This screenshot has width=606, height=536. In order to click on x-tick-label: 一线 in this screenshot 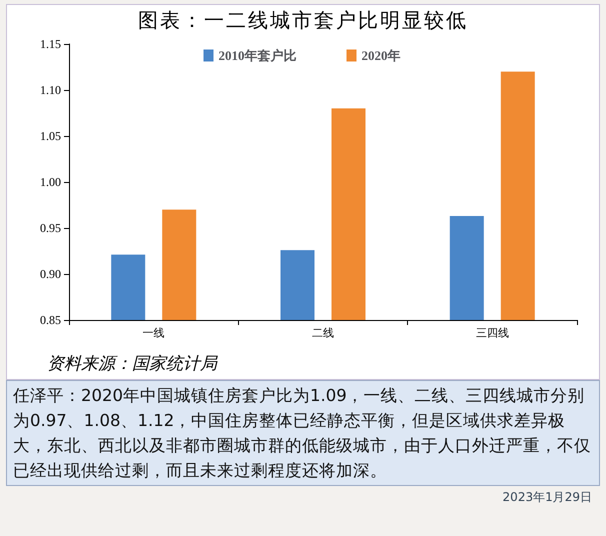, I will do `click(153, 333)`.